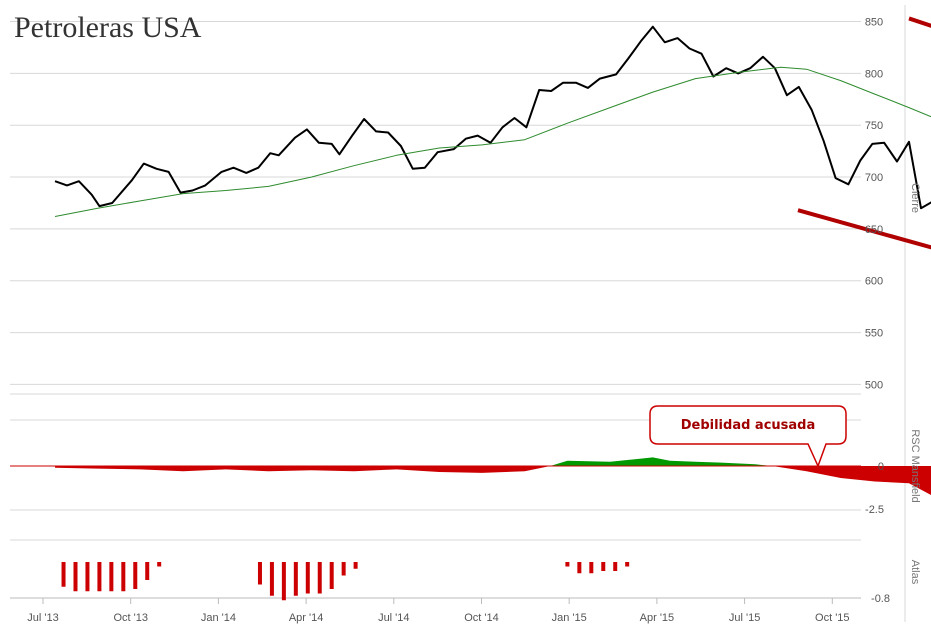 This screenshot has width=931, height=628. Describe the element at coordinates (218, 618) in the screenshot. I see `x-tick-label: Jan '14` at that location.